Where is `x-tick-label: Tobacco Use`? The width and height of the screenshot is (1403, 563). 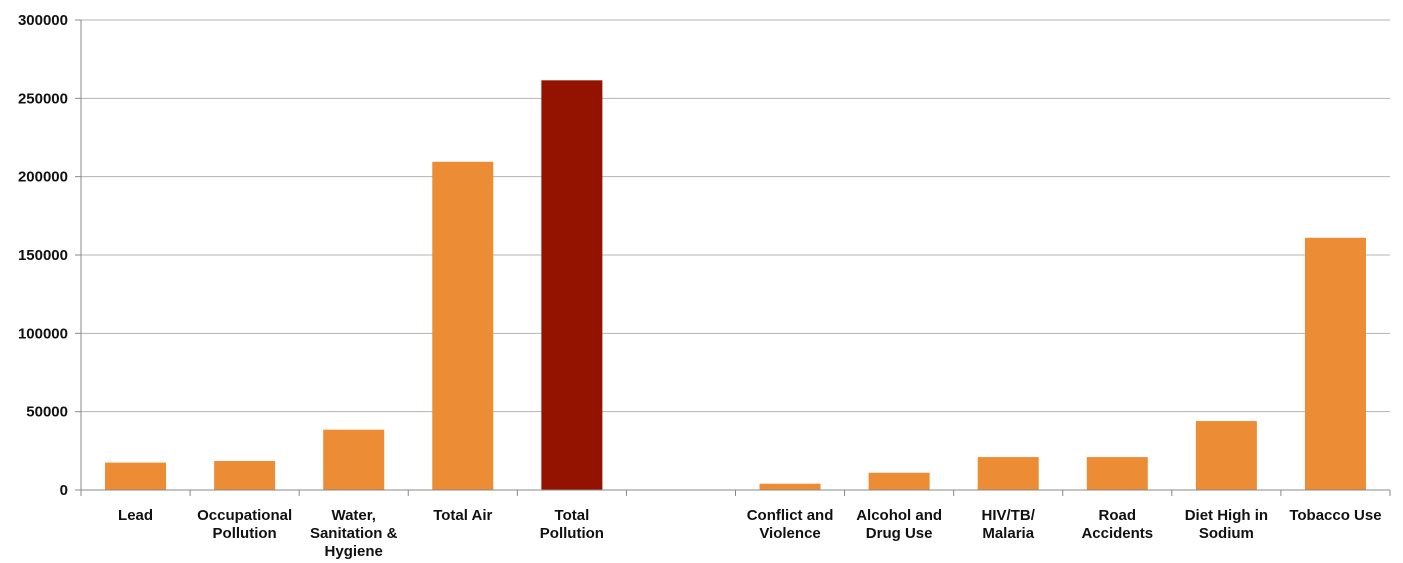
x-tick-label: Tobacco Use is located at coordinates (1335, 515).